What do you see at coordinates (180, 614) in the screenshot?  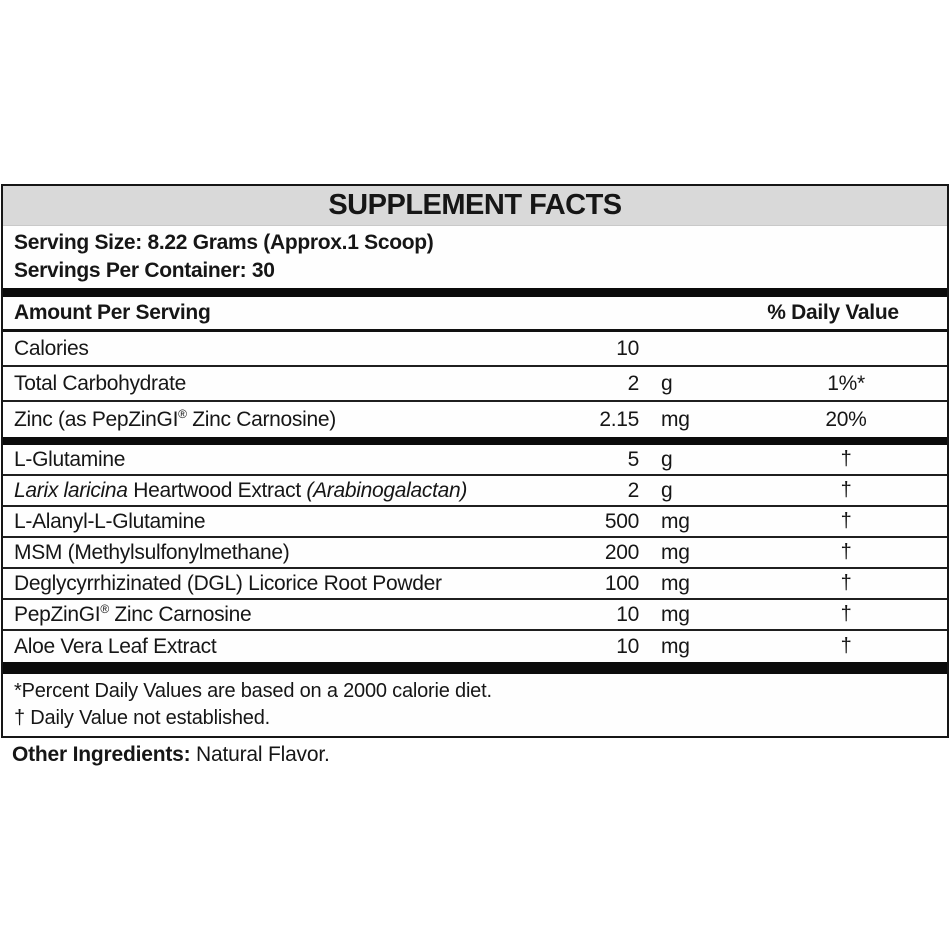 I see `name-part: Zinc Carnosine` at bounding box center [180, 614].